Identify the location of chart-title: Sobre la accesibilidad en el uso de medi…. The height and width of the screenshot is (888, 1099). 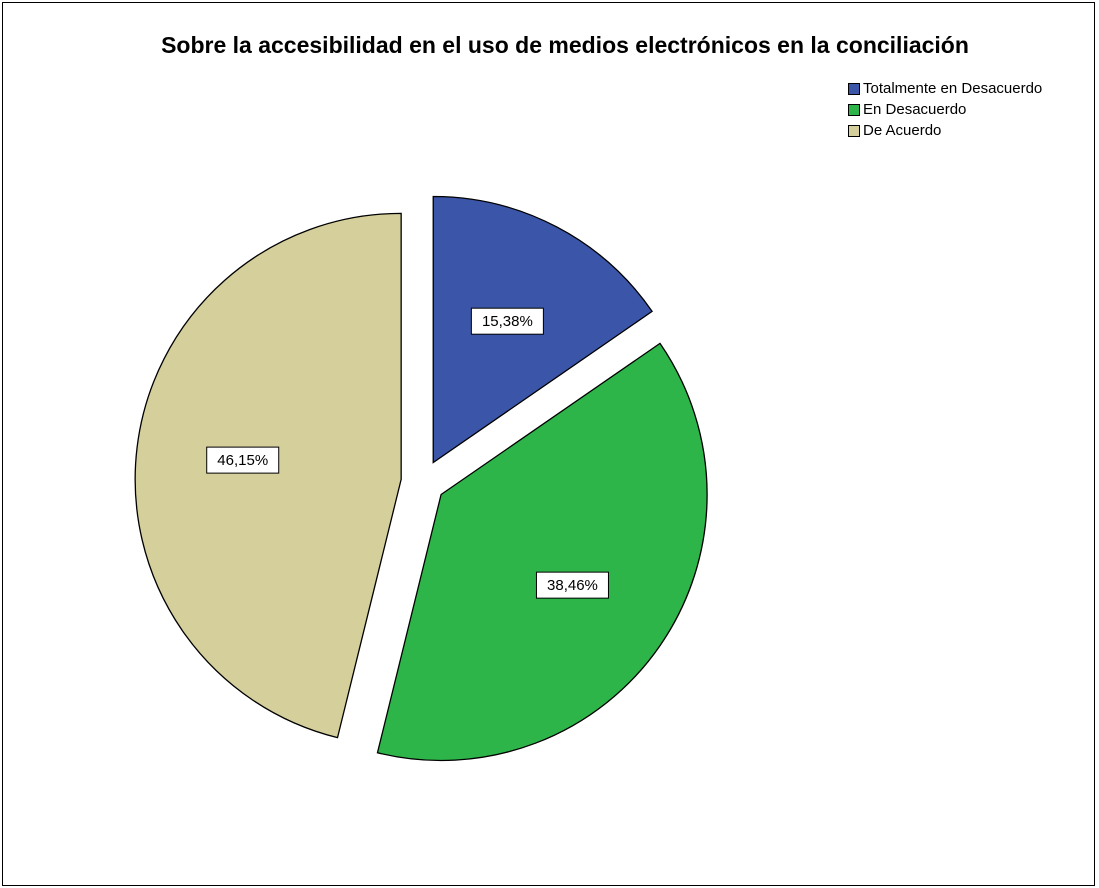
(565, 45).